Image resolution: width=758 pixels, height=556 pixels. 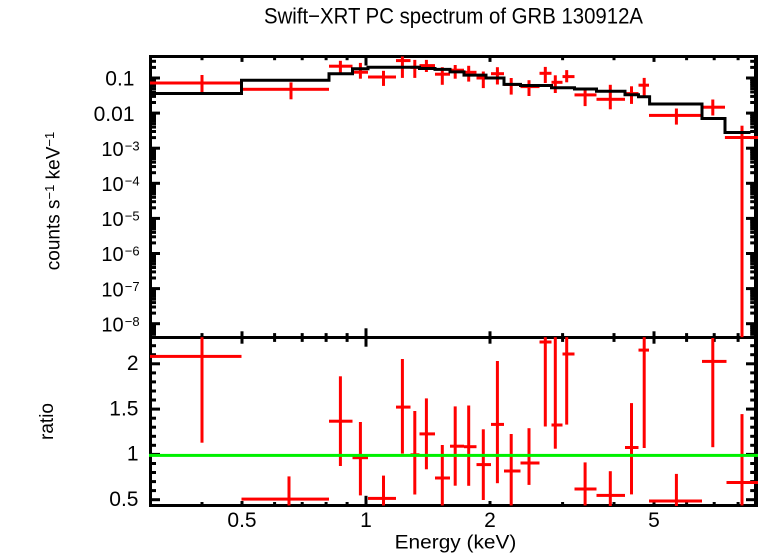 I want to click on svg-text: 0.01, so click(x=114, y=114).